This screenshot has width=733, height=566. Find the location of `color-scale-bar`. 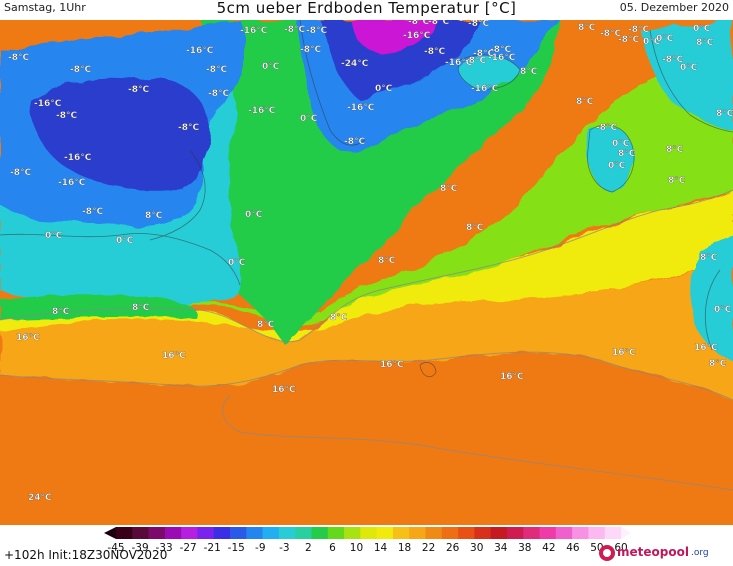

color-scale-bar is located at coordinates (367, 533).